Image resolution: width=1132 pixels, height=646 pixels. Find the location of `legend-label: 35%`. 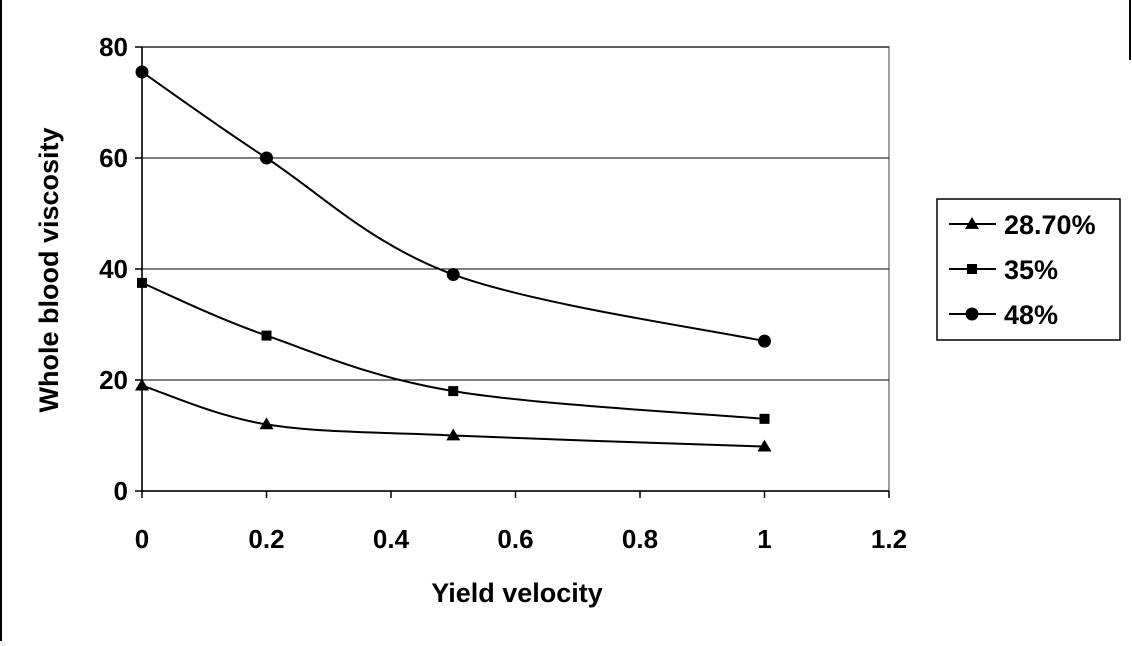

legend-label: 35% is located at coordinates (1031, 270).